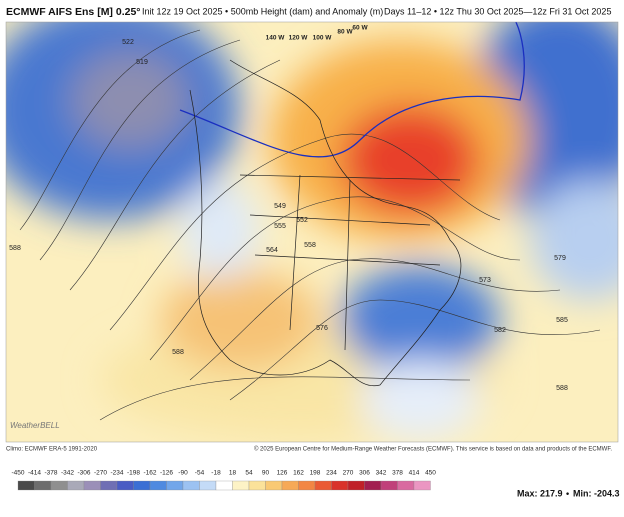 The width and height of the screenshot is (624, 517). What do you see at coordinates (322, 328) in the screenshot?
I see `contour-label: 576` at bounding box center [322, 328].